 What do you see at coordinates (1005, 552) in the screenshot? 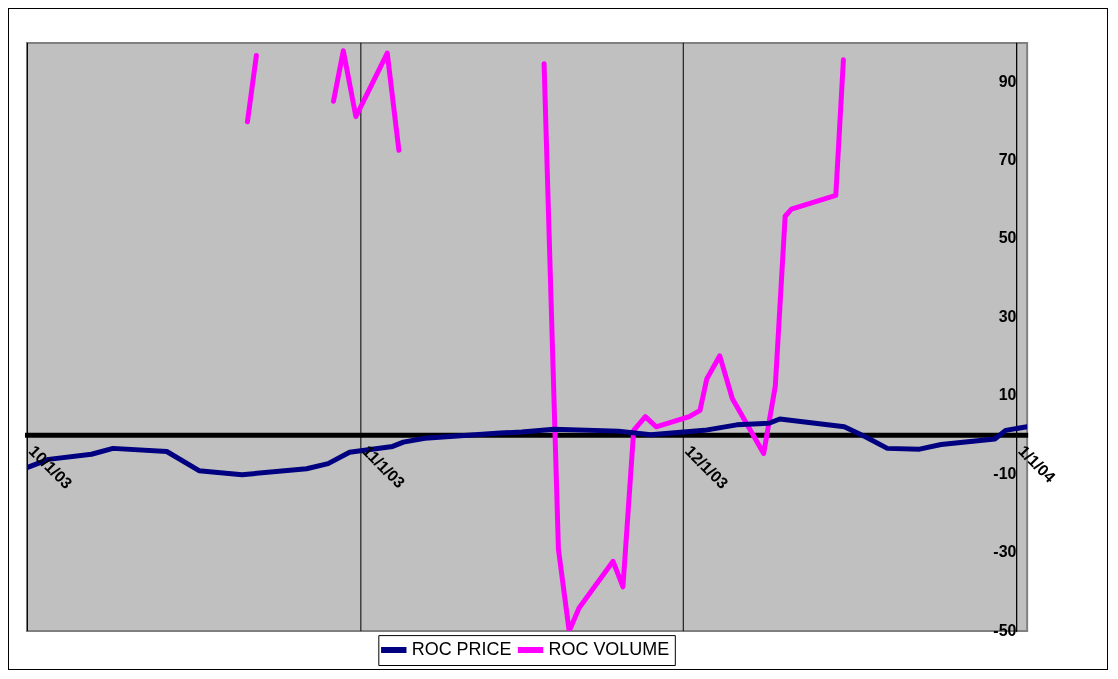
I see `y-tick-label: -30` at bounding box center [1005, 552].